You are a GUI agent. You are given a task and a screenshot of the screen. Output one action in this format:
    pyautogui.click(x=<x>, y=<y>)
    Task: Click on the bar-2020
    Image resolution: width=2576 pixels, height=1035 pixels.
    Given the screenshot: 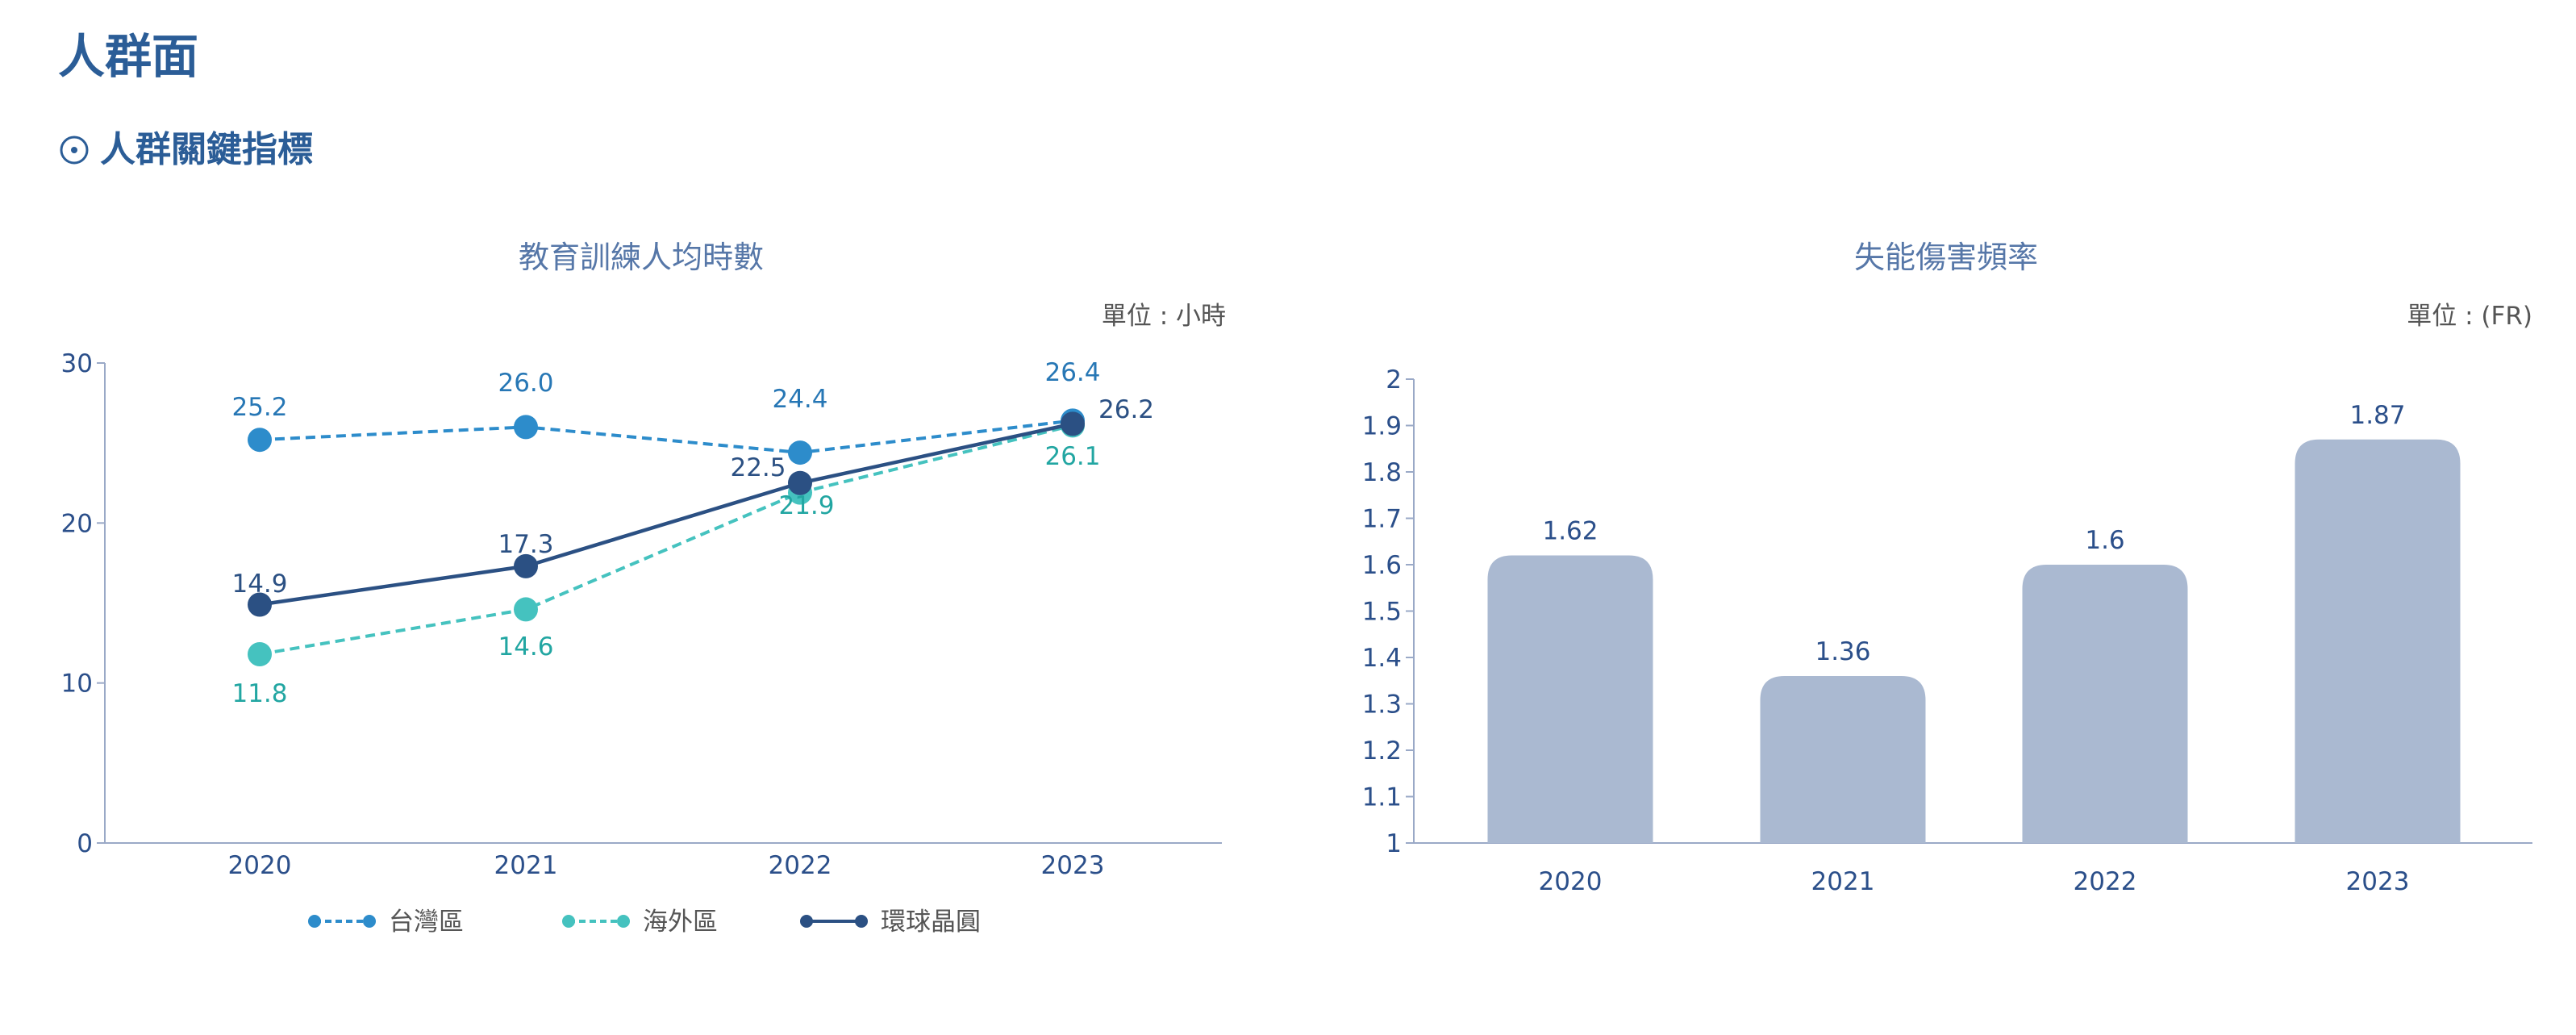 What is the action you would take?
    pyautogui.click(x=1570, y=699)
    